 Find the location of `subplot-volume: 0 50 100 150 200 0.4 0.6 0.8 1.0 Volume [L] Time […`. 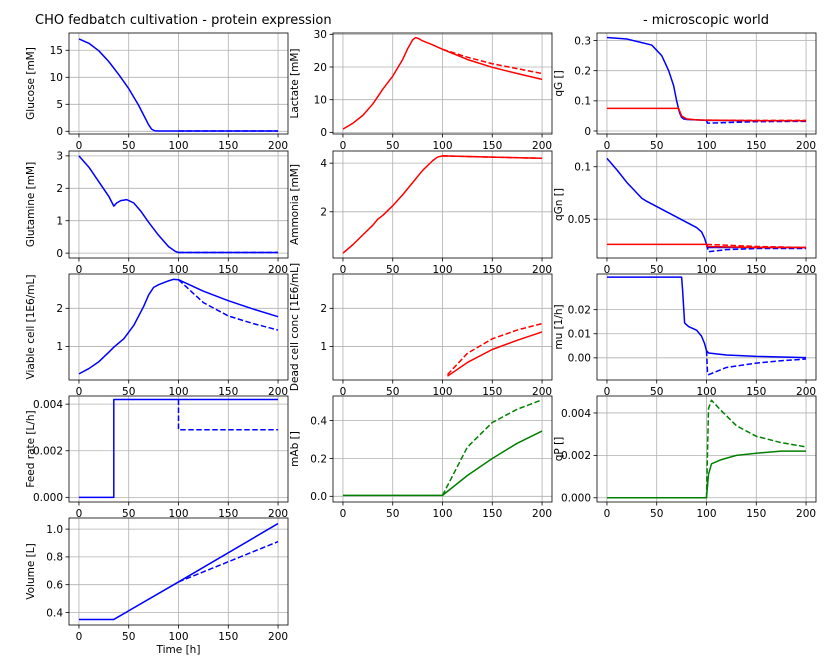

subplot-volume: 0 50 100 150 200 0.4 0.6 0.8 1.0 Volume [L] Time [… is located at coordinates (157, 586).